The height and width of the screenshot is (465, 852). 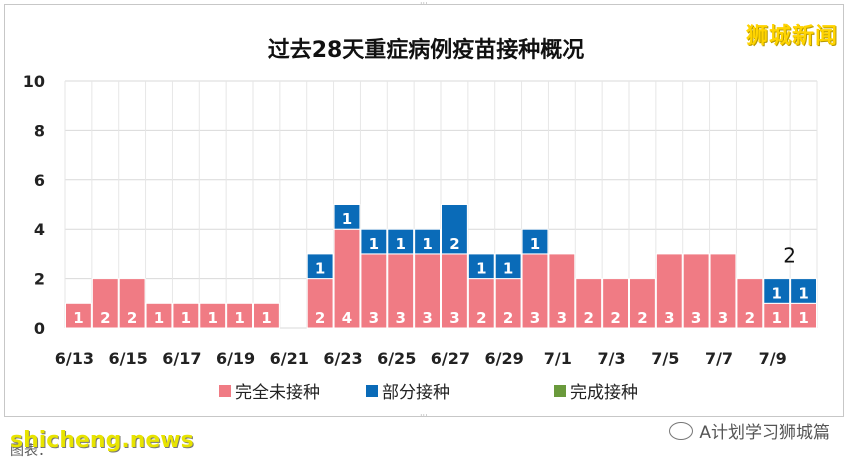 I want to click on bar-label-6/17-完全未接种: 1, so click(x=186, y=318).